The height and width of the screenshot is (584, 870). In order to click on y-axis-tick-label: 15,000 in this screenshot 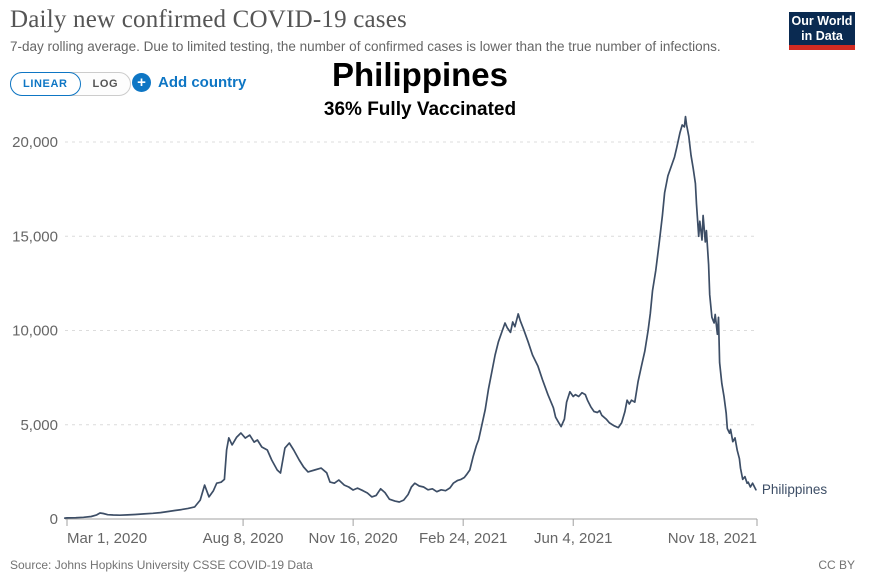, I will do `click(35, 236)`.